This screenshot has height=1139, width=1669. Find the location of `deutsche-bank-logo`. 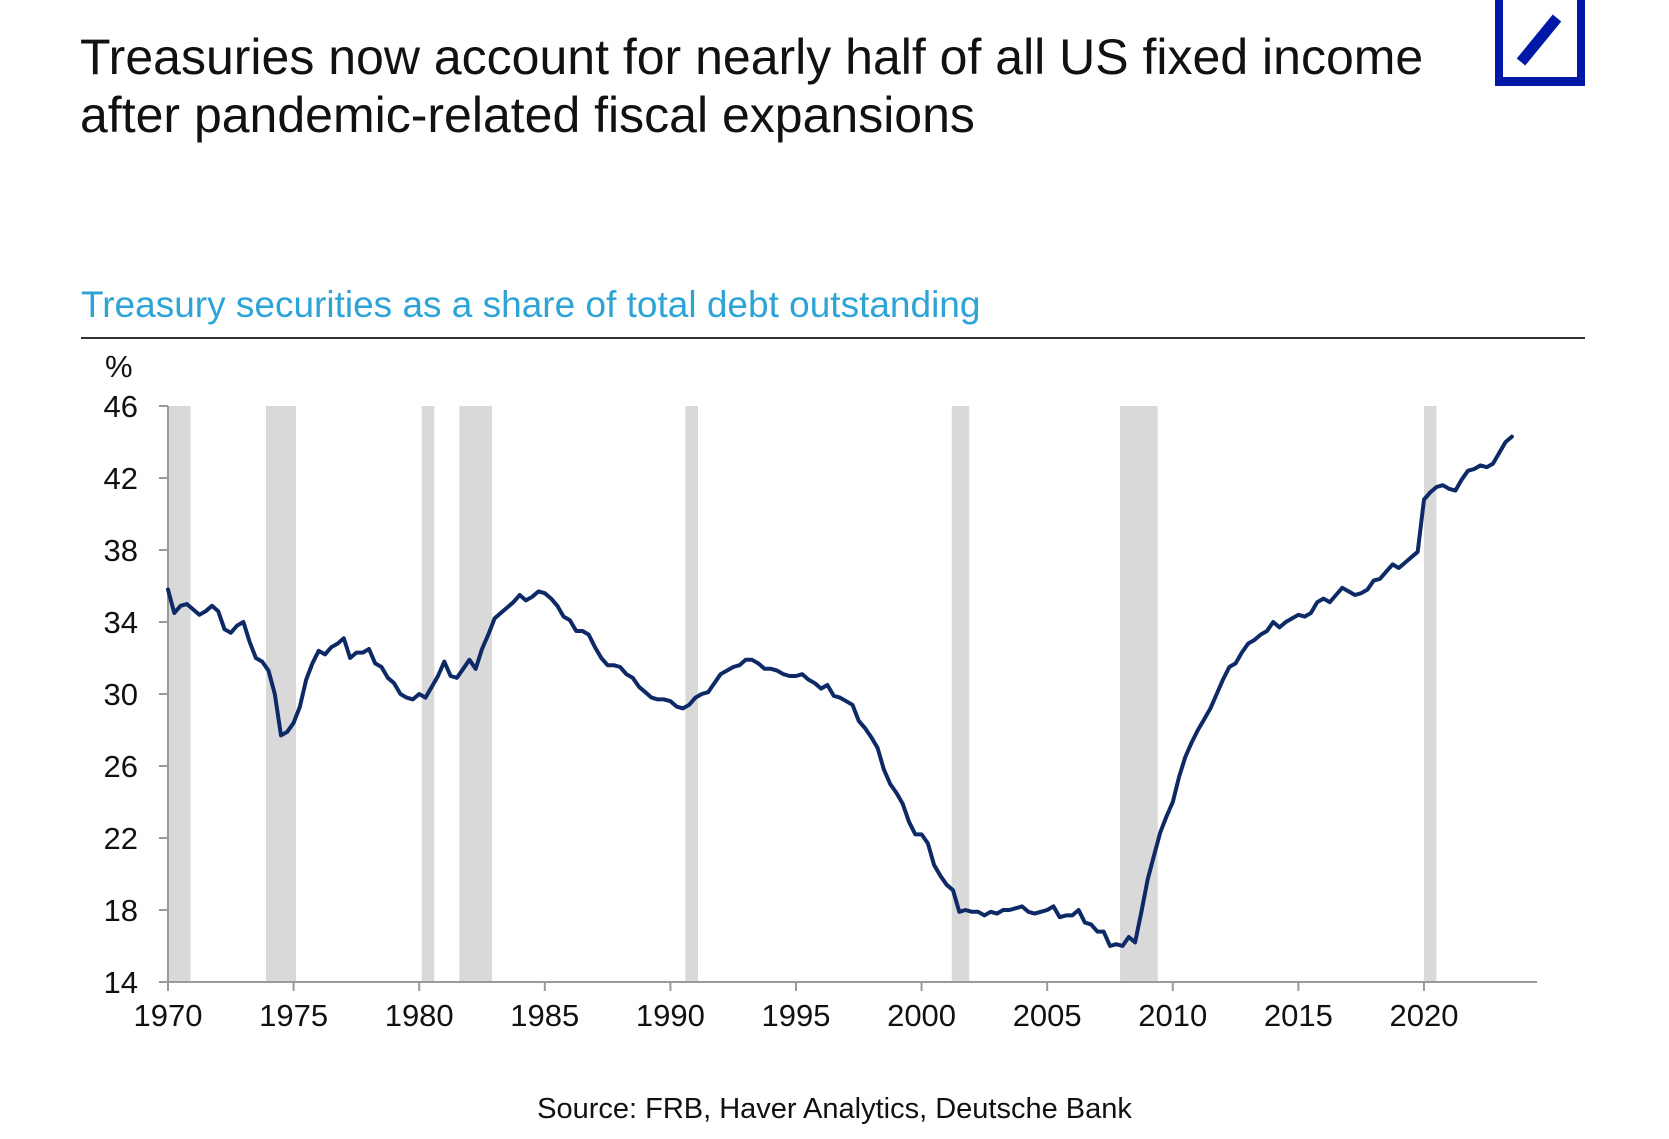

deutsche-bank-logo is located at coordinates (1540, 43).